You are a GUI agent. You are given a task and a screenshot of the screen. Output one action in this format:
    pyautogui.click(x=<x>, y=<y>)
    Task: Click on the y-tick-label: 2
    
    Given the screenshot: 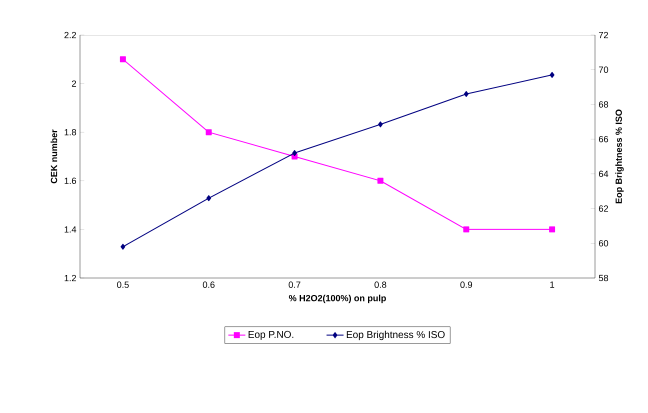 What is the action you would take?
    pyautogui.click(x=74, y=83)
    